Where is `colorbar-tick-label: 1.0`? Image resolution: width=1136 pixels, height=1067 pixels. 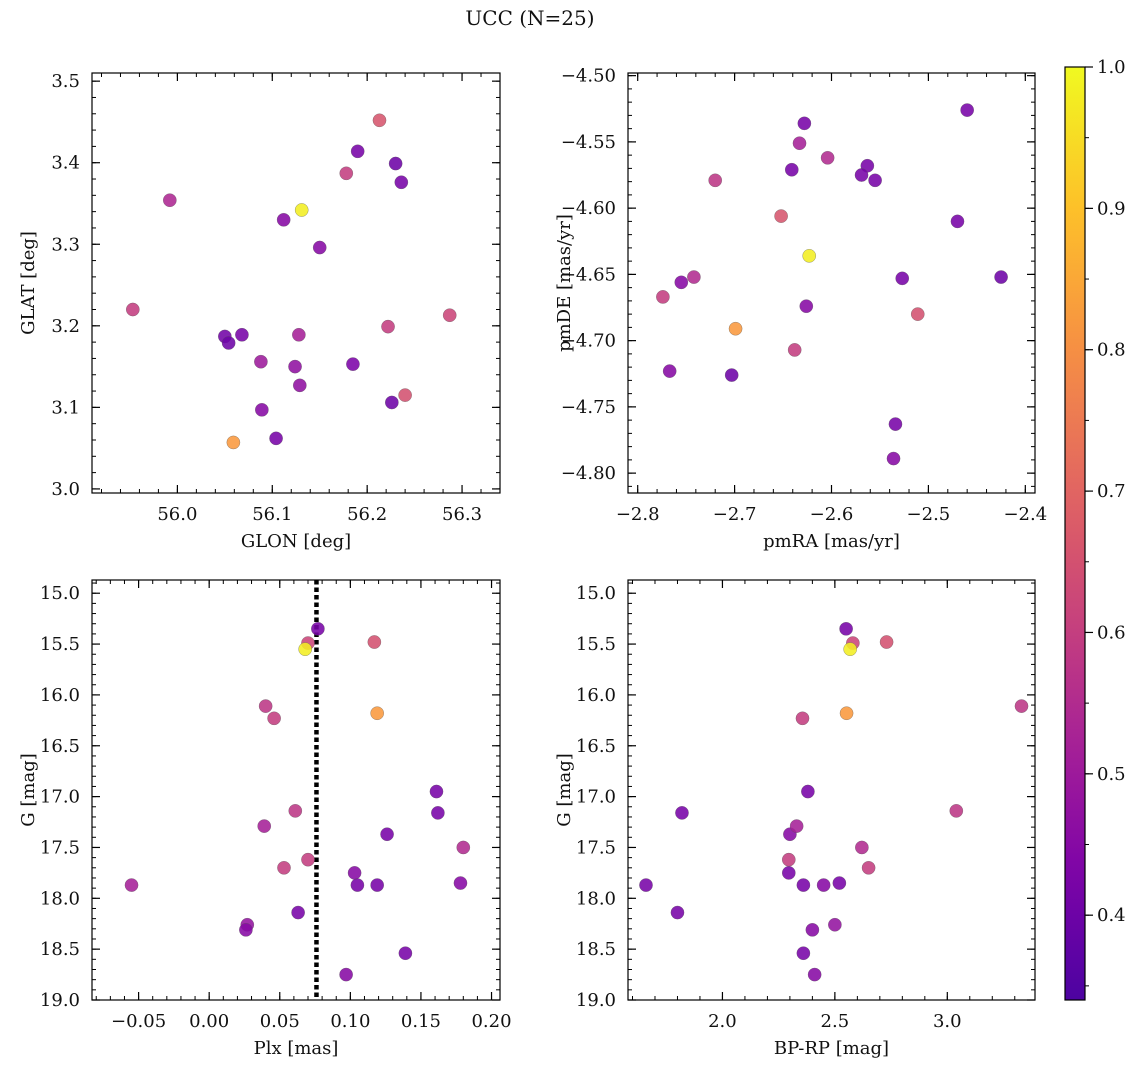 colorbar-tick-label: 1.0 is located at coordinates (1111, 67).